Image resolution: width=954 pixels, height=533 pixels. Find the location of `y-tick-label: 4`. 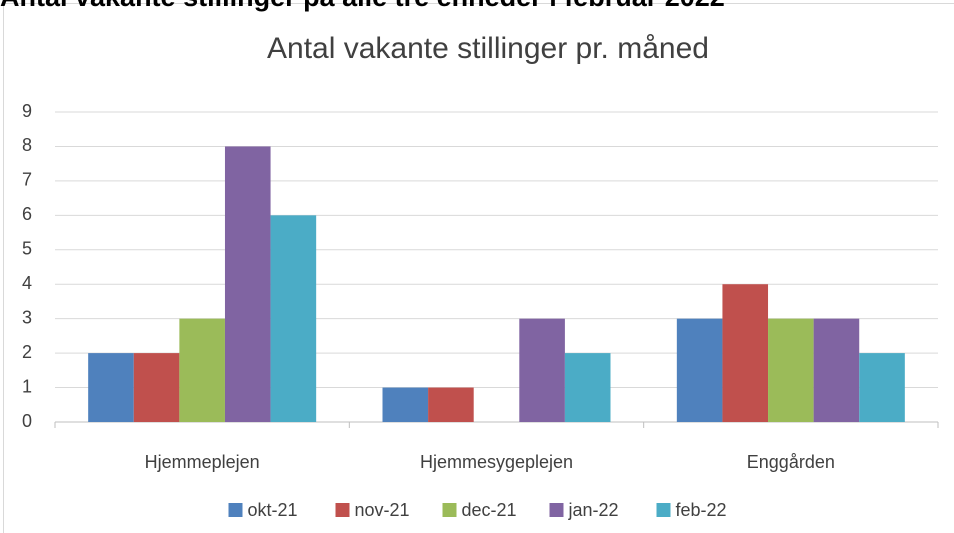

y-tick-label: 4 is located at coordinates (27, 283).